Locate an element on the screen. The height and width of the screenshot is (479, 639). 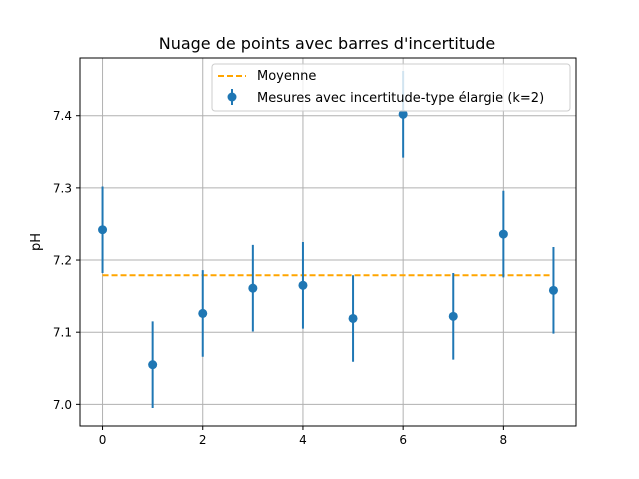
x-ticks: 0 2 4 6 8 is located at coordinates (303, 436).